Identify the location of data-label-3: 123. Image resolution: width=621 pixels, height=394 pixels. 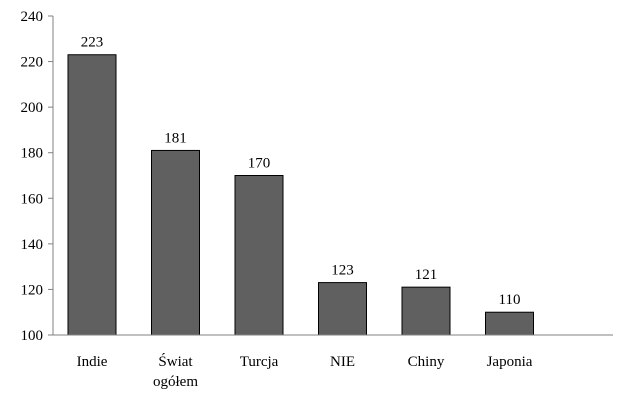
(342, 271).